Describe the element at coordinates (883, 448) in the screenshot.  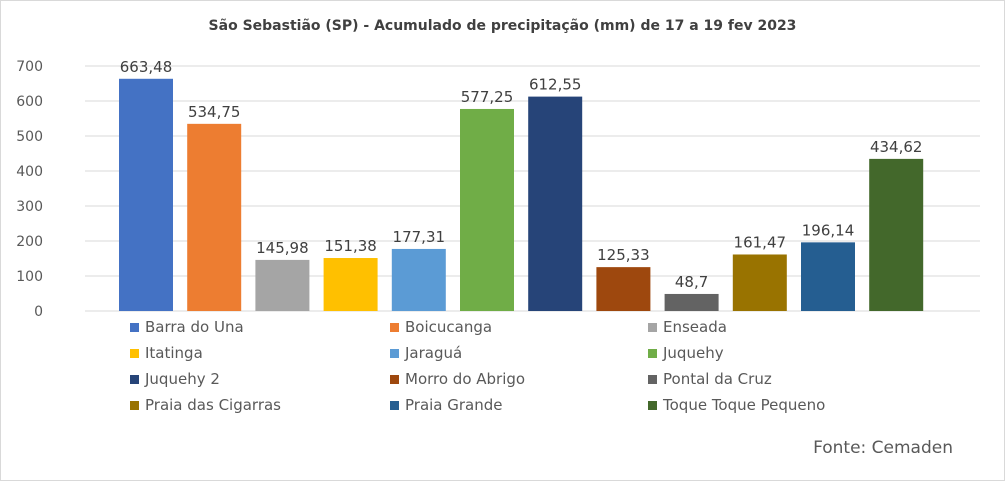
I see `source-note: Fonte: Cemaden` at that location.